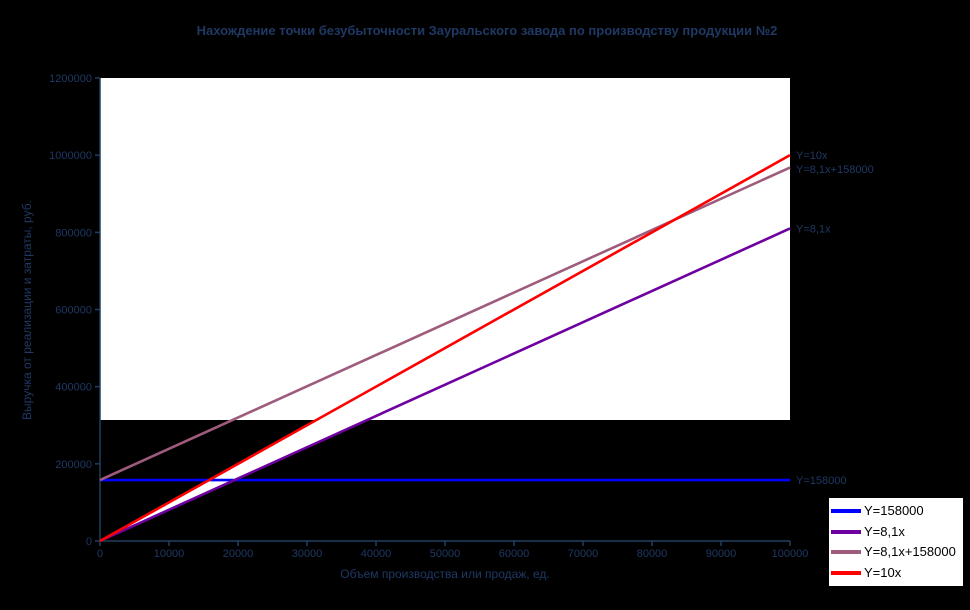 This screenshot has width=970, height=610. I want to click on legend-entry-2: Y=8,1x+158000, so click(896, 552).